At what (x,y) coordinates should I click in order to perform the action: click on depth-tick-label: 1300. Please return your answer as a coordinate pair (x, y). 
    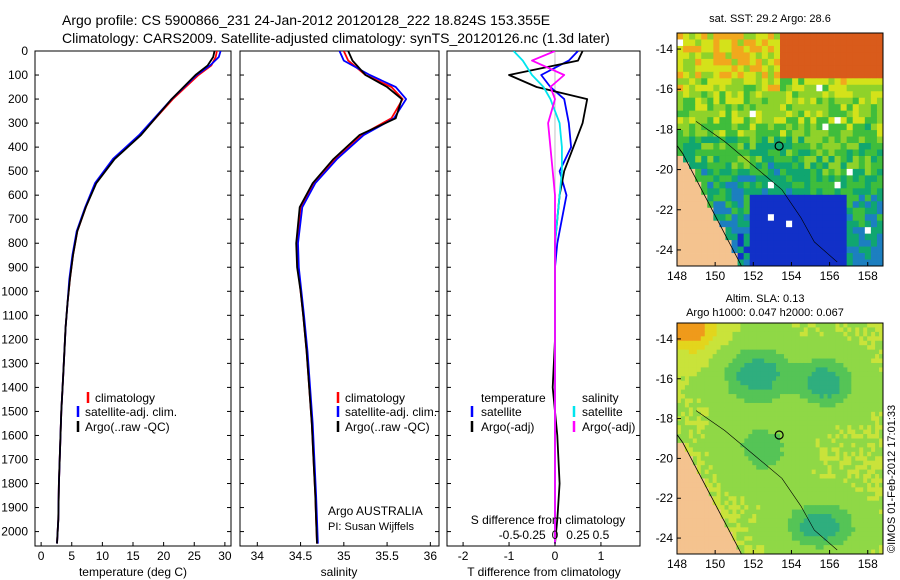
    Looking at the image, I should click on (14, 363).